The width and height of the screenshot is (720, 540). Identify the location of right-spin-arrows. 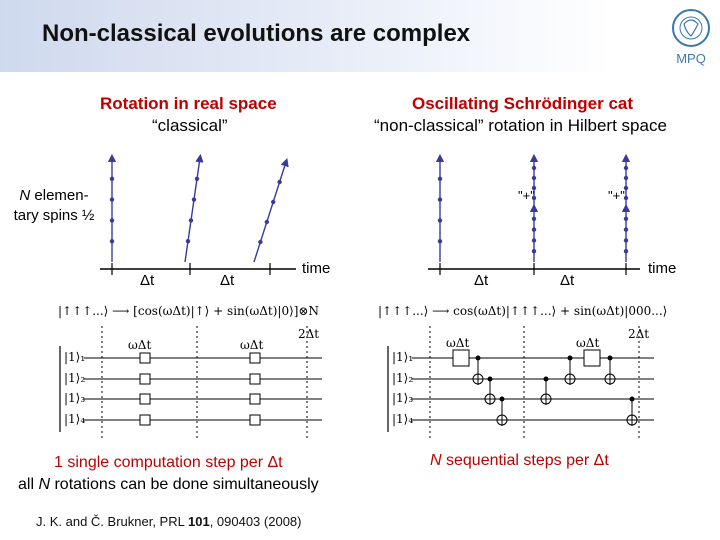
(533, 207).